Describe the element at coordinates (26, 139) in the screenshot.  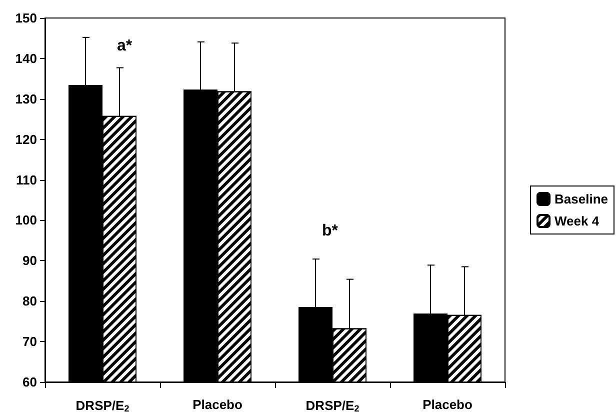
I see `y-tick-label: 120` at that location.